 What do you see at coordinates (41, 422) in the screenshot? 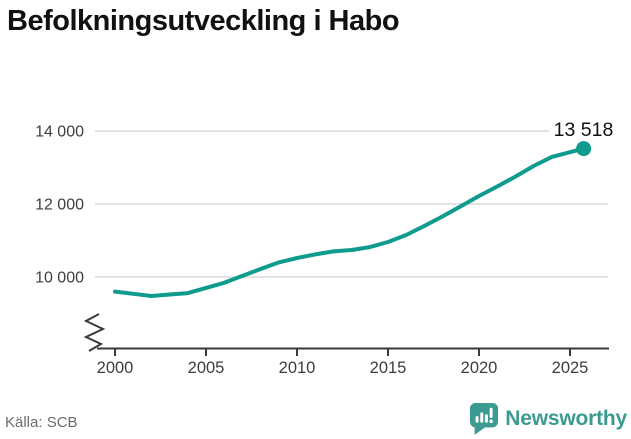
I see `source-label: Källa: SCB` at bounding box center [41, 422].